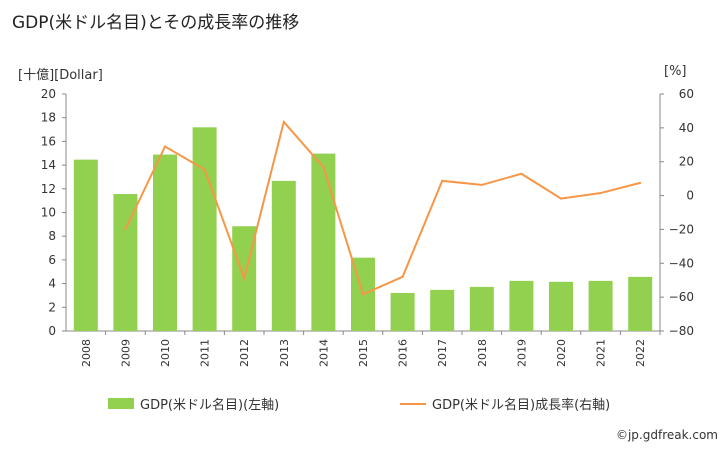 This screenshot has height=450, width=728. I want to click on growth-point-2019, so click(521, 173).